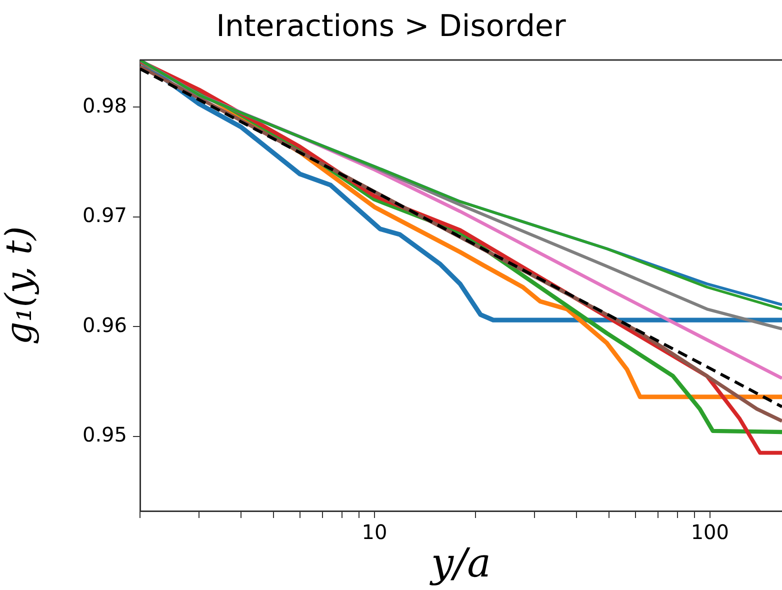 Image resolution: width=782 pixels, height=590 pixels. What do you see at coordinates (375, 532) in the screenshot?
I see `x-tick-label: 10` at bounding box center [375, 532].